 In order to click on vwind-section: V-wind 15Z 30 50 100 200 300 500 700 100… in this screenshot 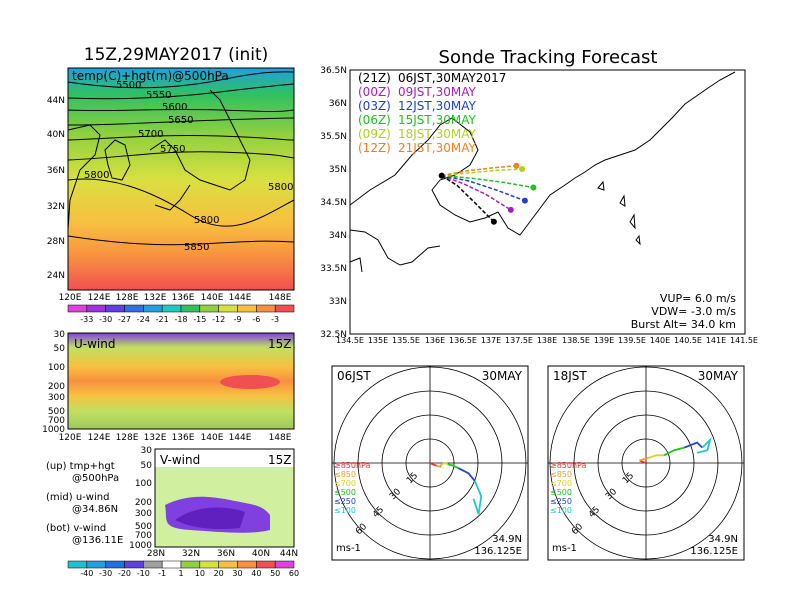, I will do `click(213, 502)`.